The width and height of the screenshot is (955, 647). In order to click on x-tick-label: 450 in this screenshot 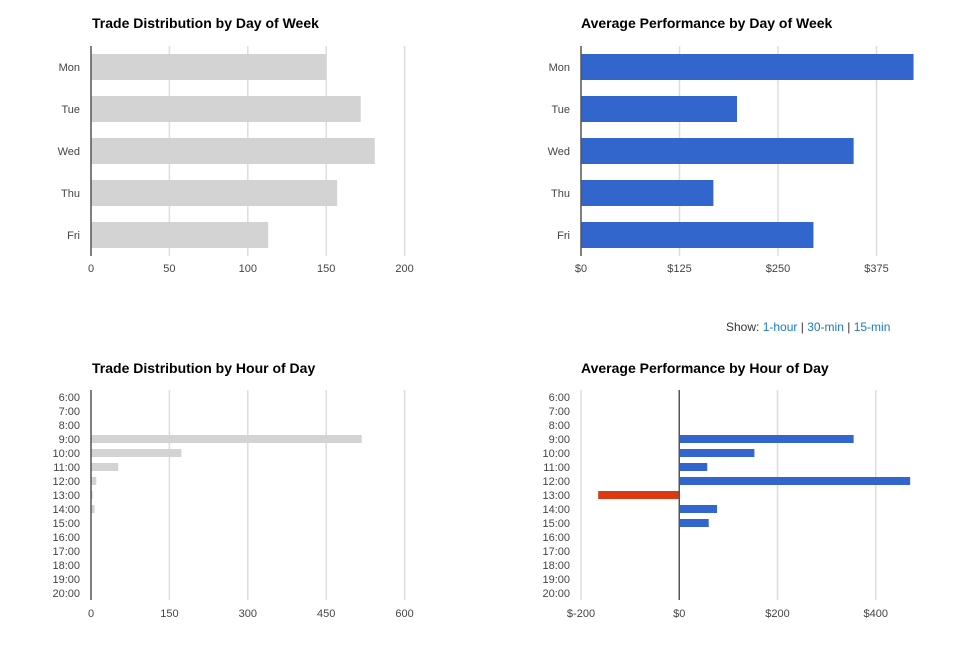, I will do `click(326, 614)`.